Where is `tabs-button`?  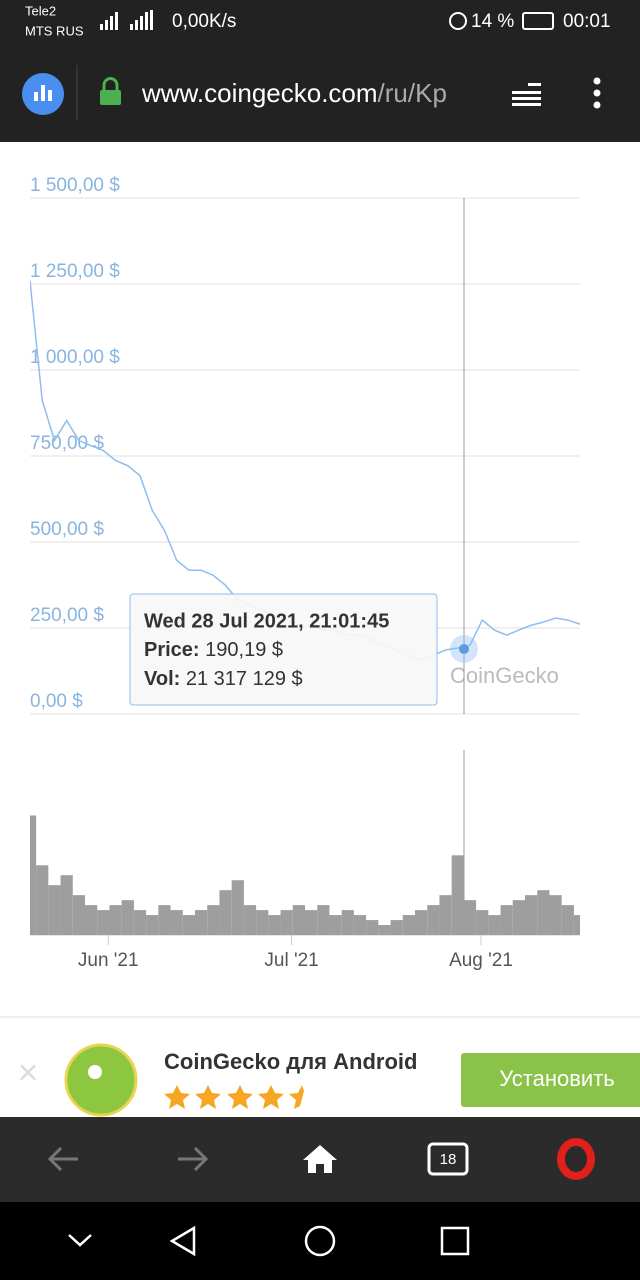
tabs-button is located at coordinates (448, 1159).